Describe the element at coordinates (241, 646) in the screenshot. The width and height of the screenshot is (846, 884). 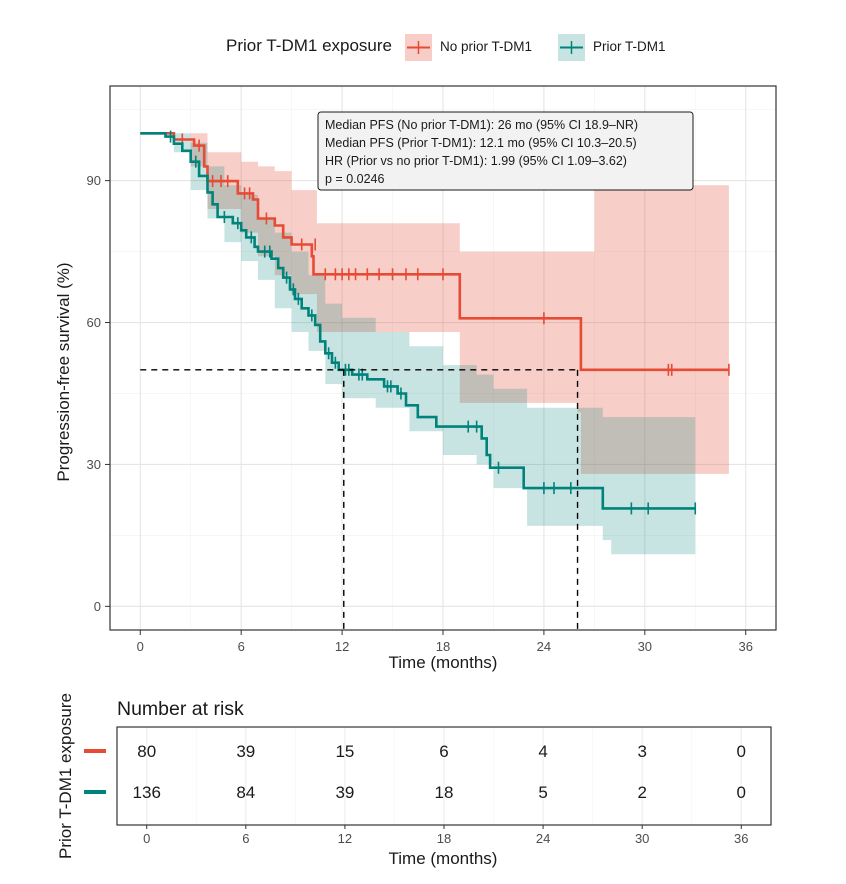
I see `x-tick-label: 6` at that location.